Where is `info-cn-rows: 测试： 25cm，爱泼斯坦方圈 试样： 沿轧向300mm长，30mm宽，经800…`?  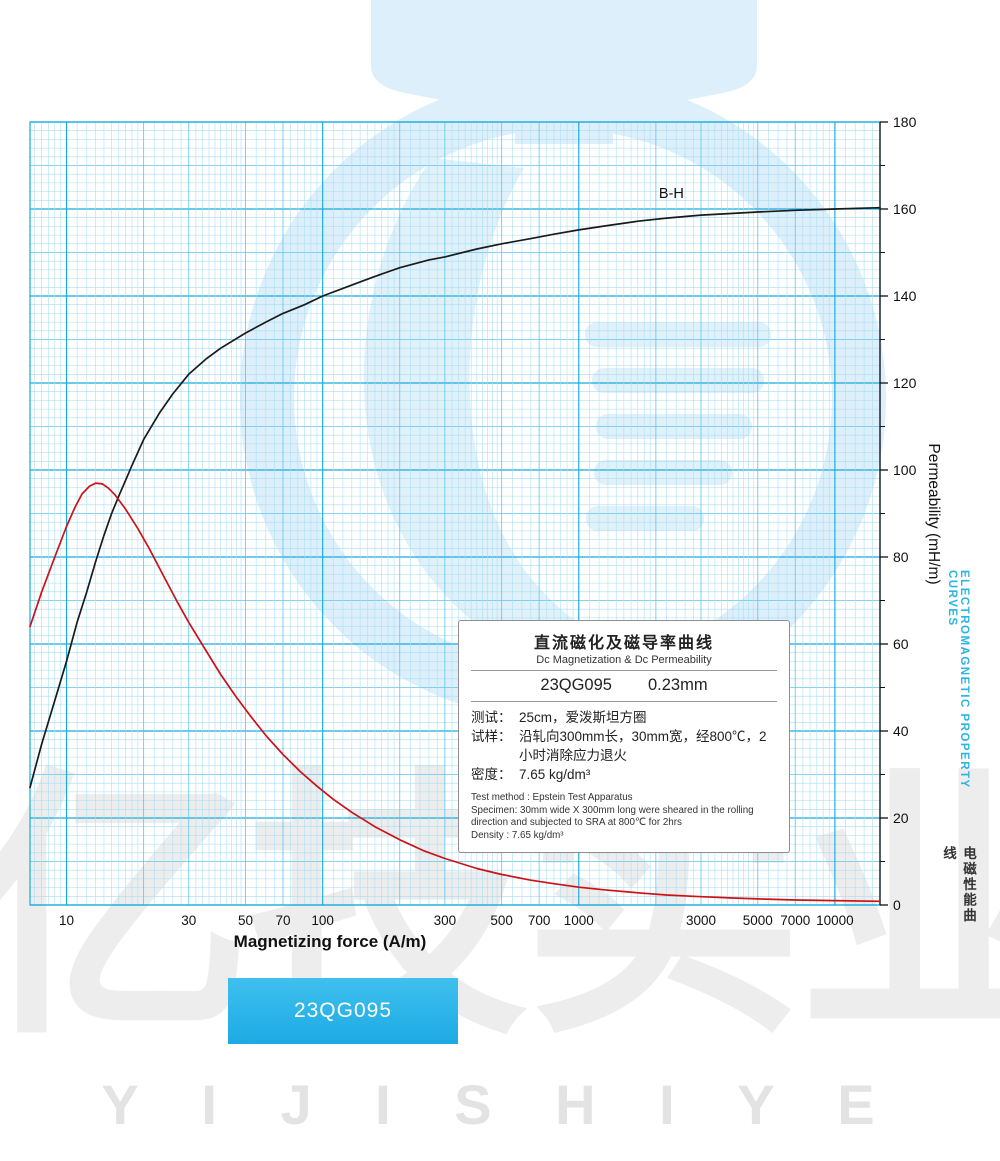
info-cn-rows: 测试： 25cm，爱泼斯坦方圈 试样： 沿轧向300mm长，30mm宽，经800… is located at coordinates (624, 746).